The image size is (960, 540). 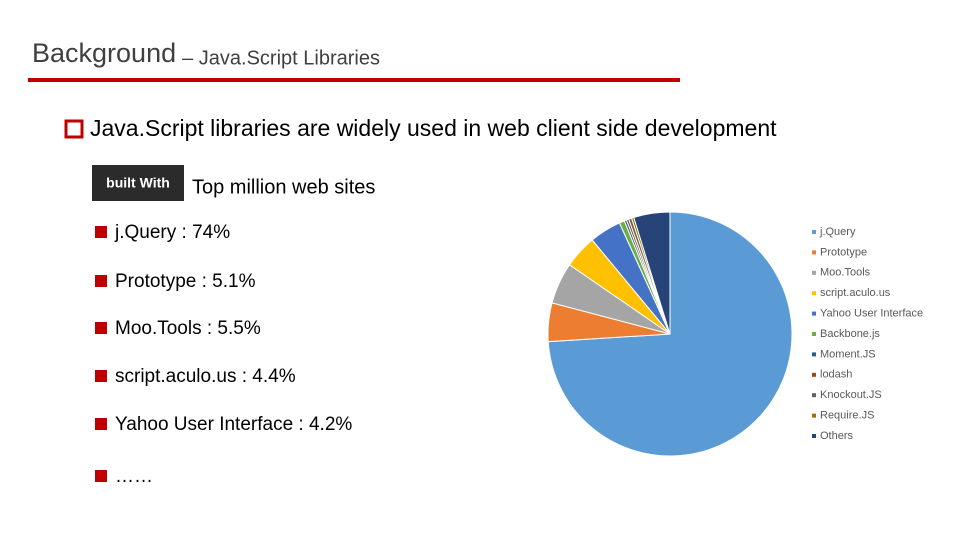 I want to click on logo: built With, so click(x=138, y=183).